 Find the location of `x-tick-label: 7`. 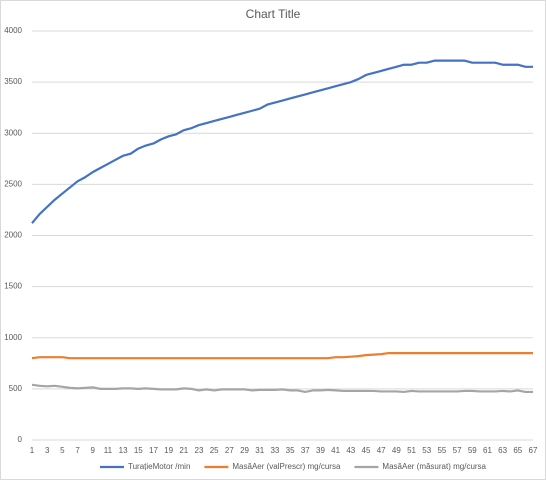

x-tick-label: 7 is located at coordinates (77, 450).